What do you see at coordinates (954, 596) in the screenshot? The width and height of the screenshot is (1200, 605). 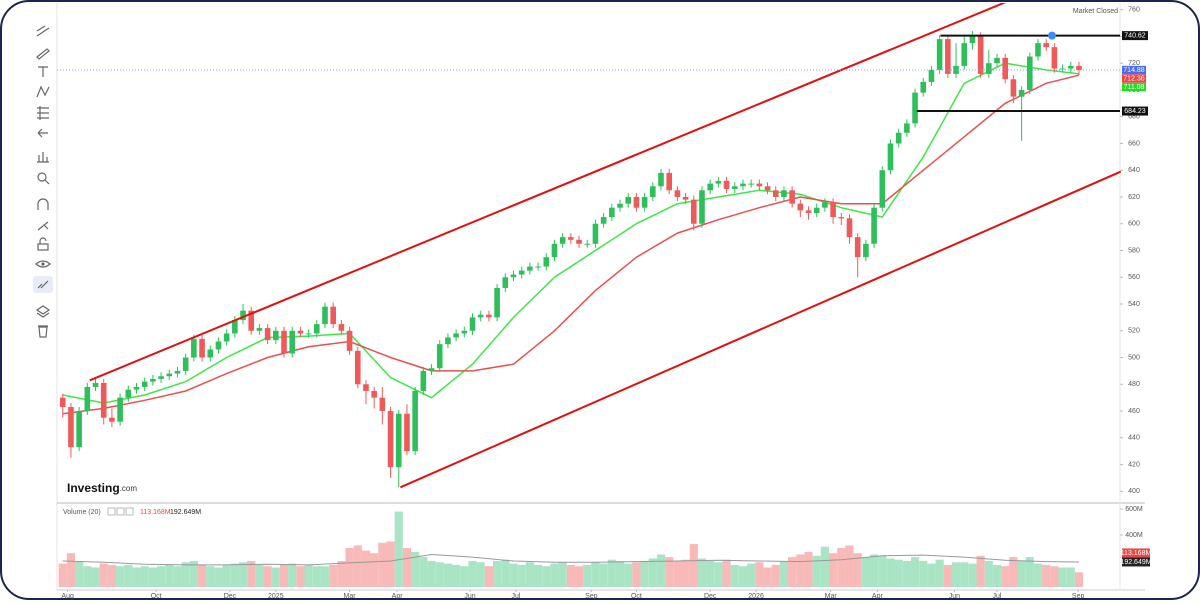 I see `x-tick-label: Jun` at bounding box center [954, 596].